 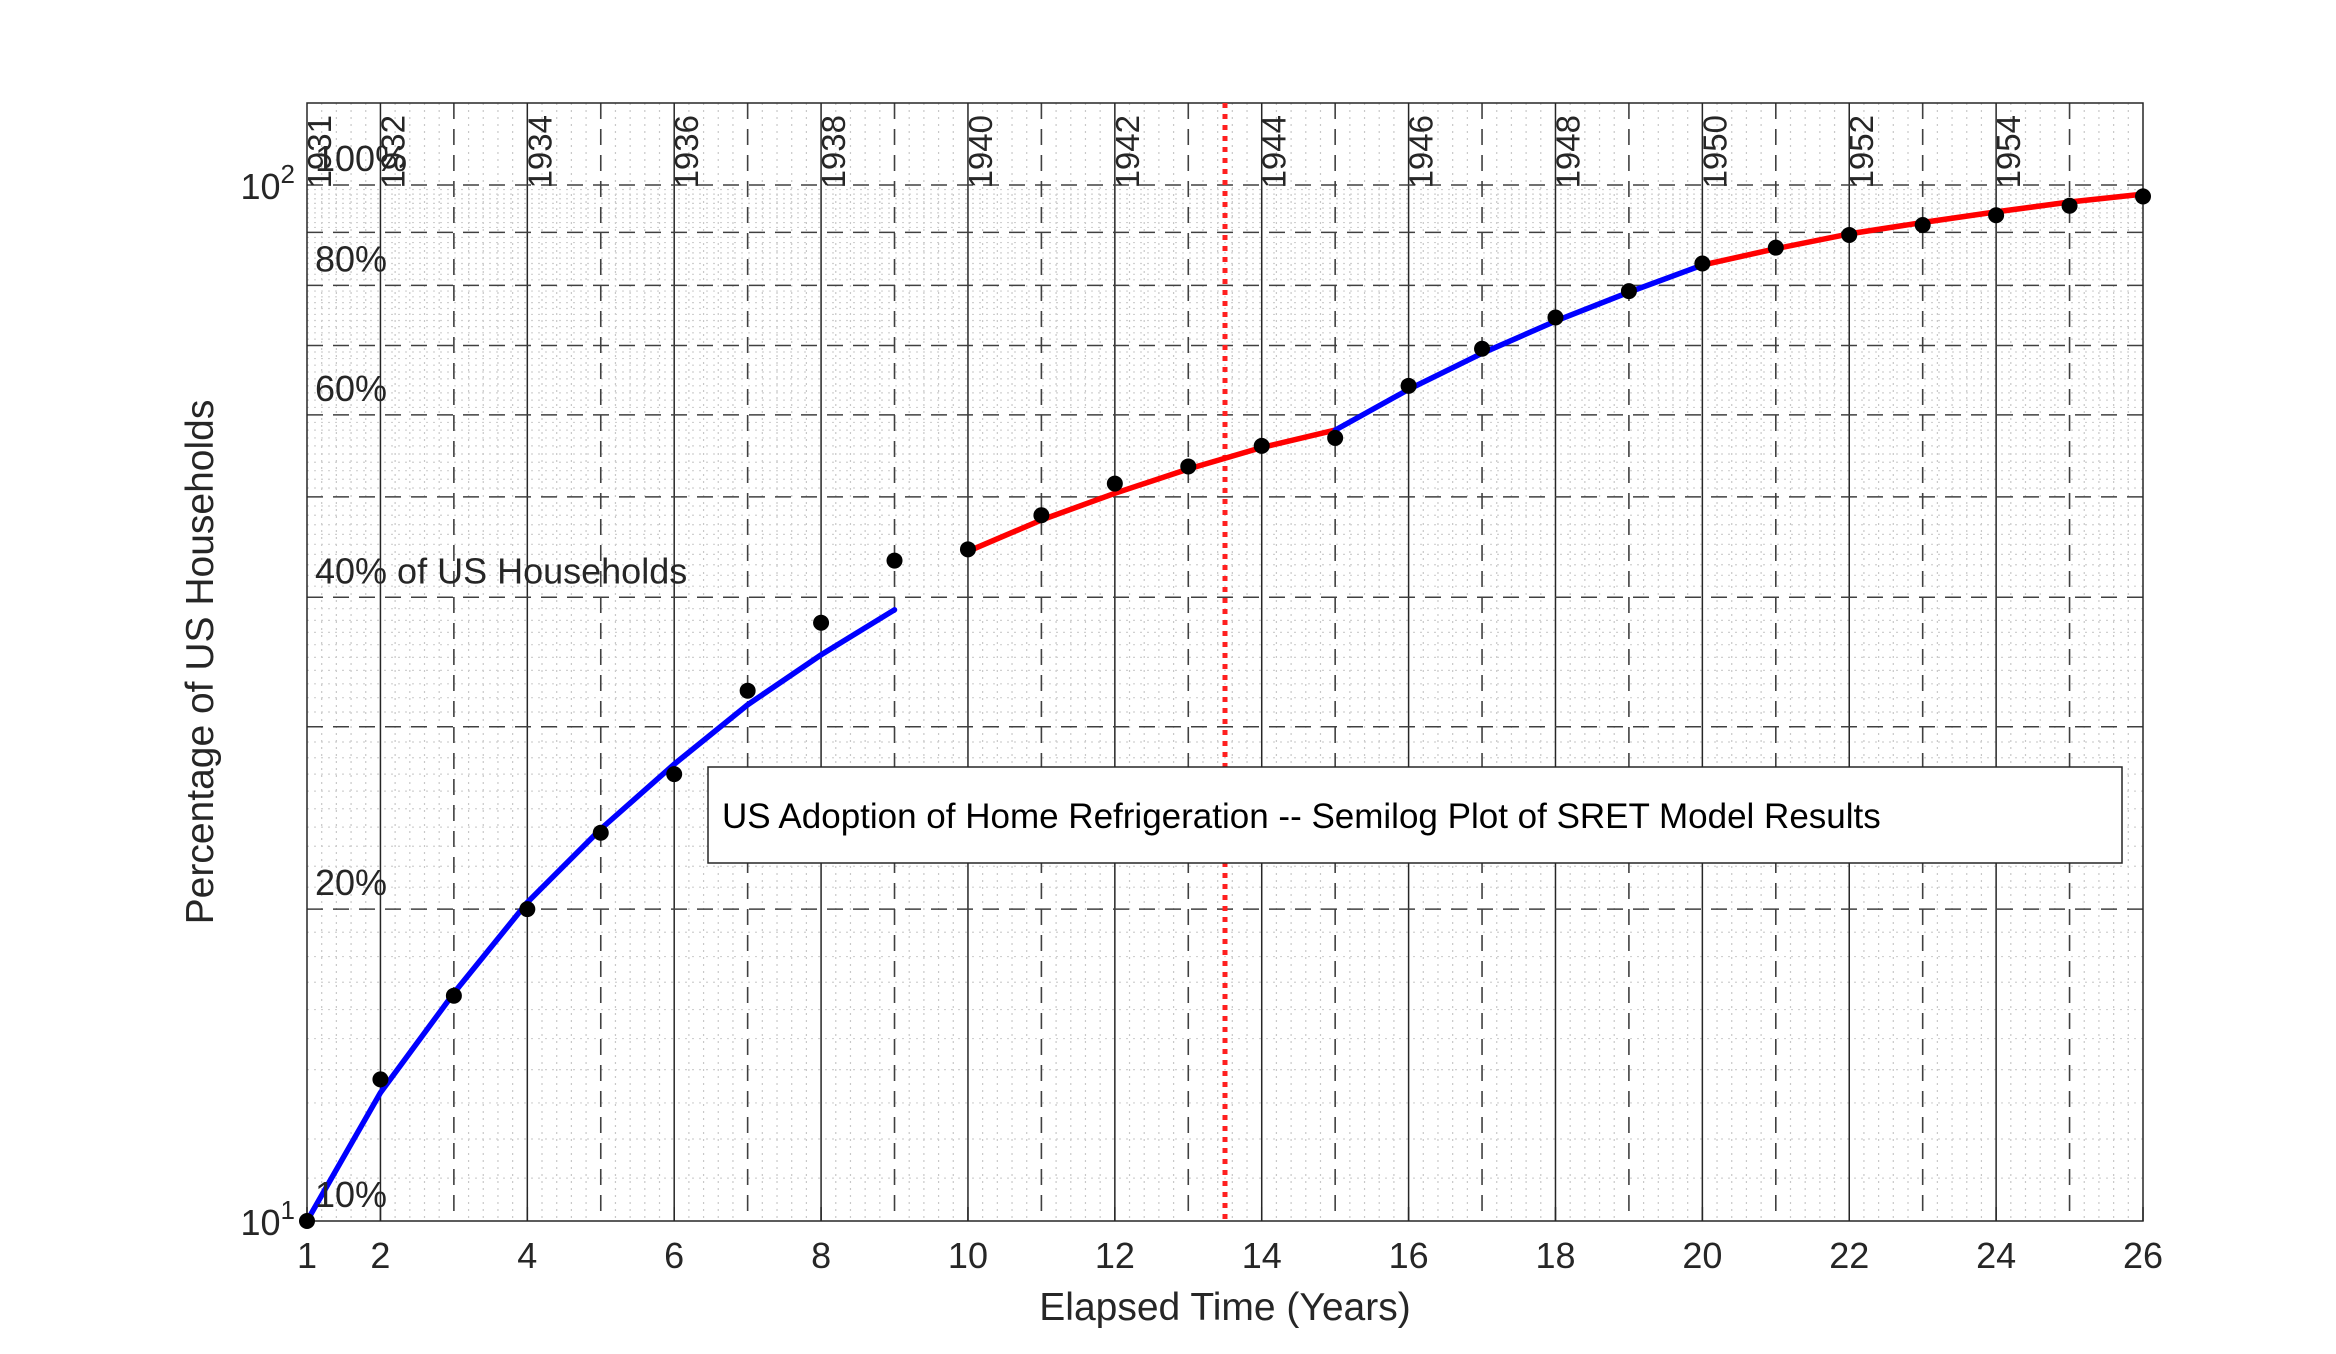 What do you see at coordinates (267, 1219) in the screenshot?
I see `y-tick-label: 10¹` at bounding box center [267, 1219].